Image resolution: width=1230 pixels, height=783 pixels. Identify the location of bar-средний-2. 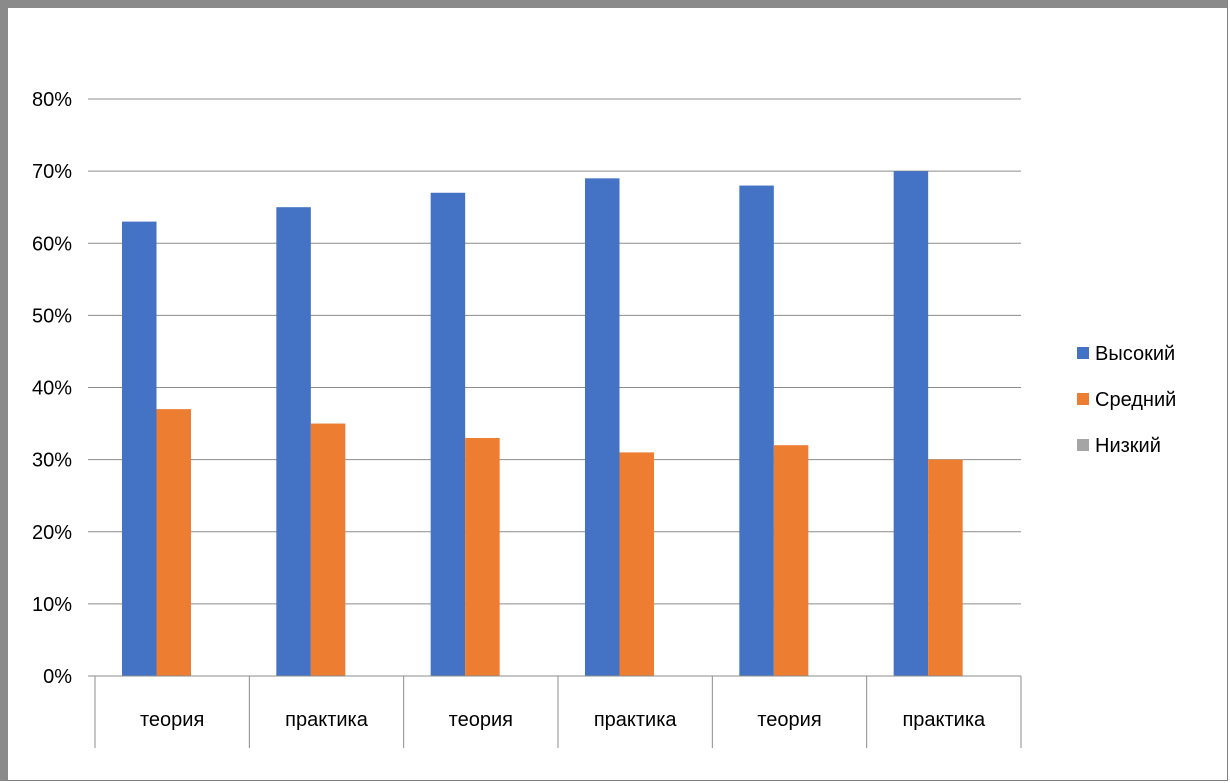
(328, 549).